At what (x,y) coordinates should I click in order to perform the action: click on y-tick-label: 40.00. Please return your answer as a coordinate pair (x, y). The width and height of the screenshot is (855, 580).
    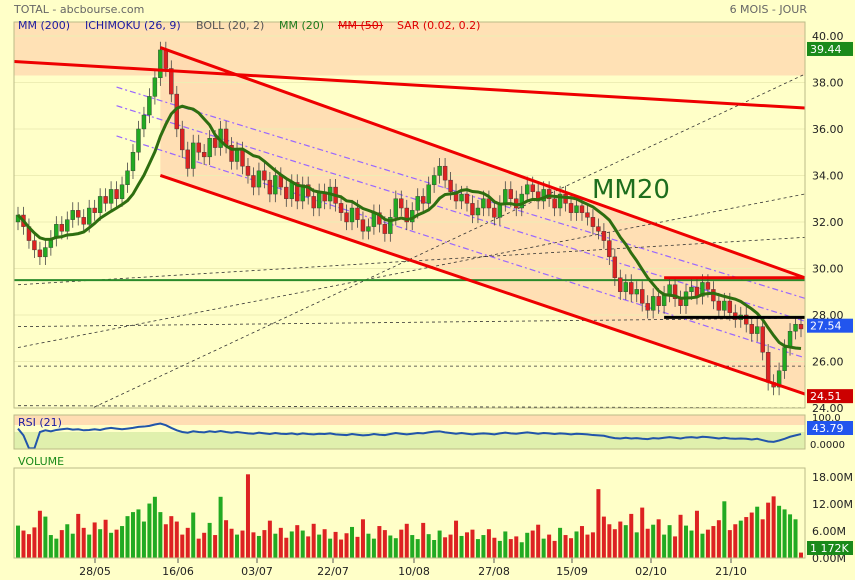
    Looking at the image, I should click on (828, 36).